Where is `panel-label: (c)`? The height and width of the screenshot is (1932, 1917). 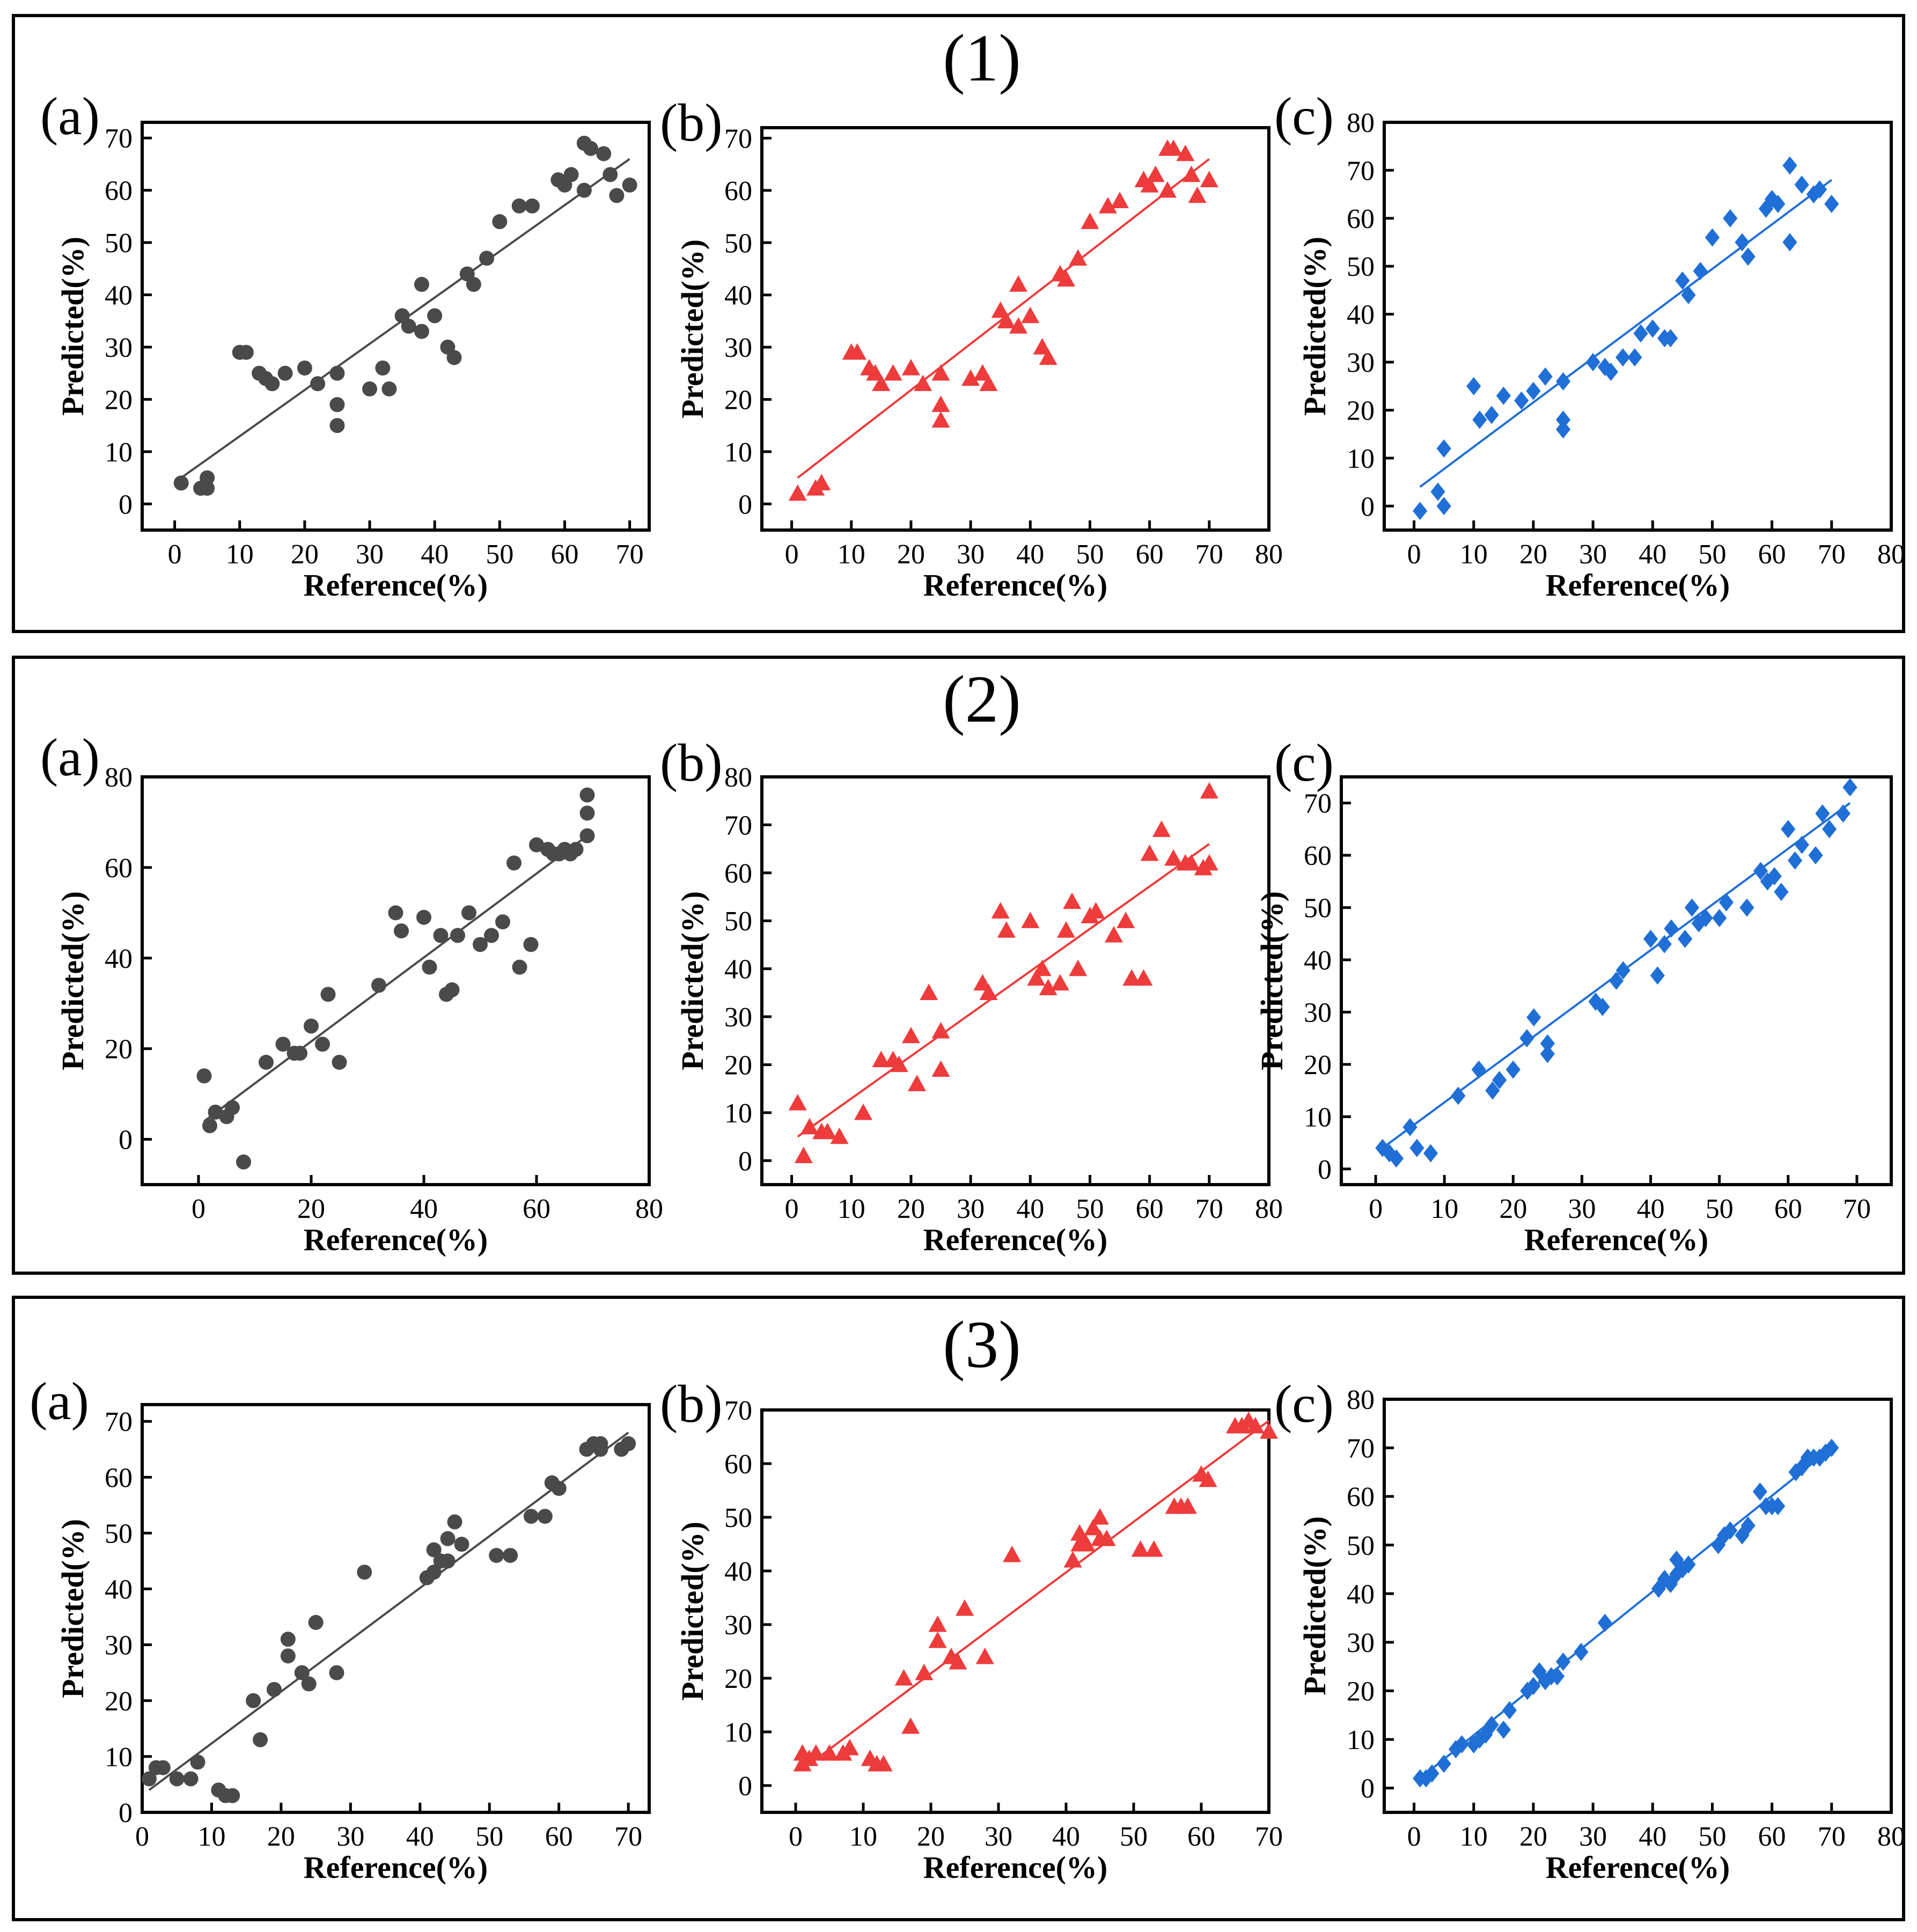 panel-label: (c) is located at coordinates (1304, 116).